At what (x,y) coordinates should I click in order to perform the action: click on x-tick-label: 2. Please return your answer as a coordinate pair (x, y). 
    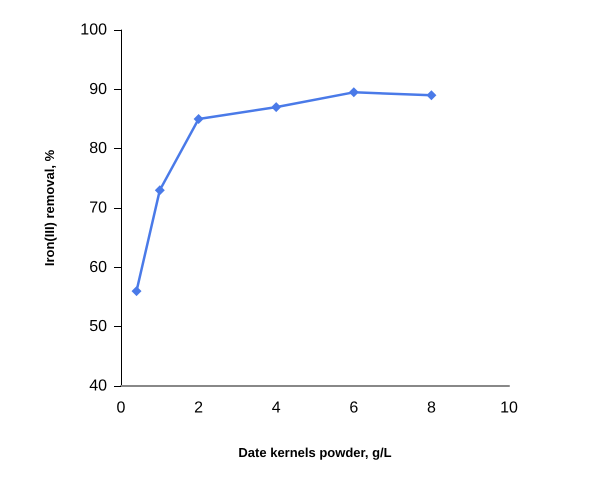
    Looking at the image, I should click on (199, 408).